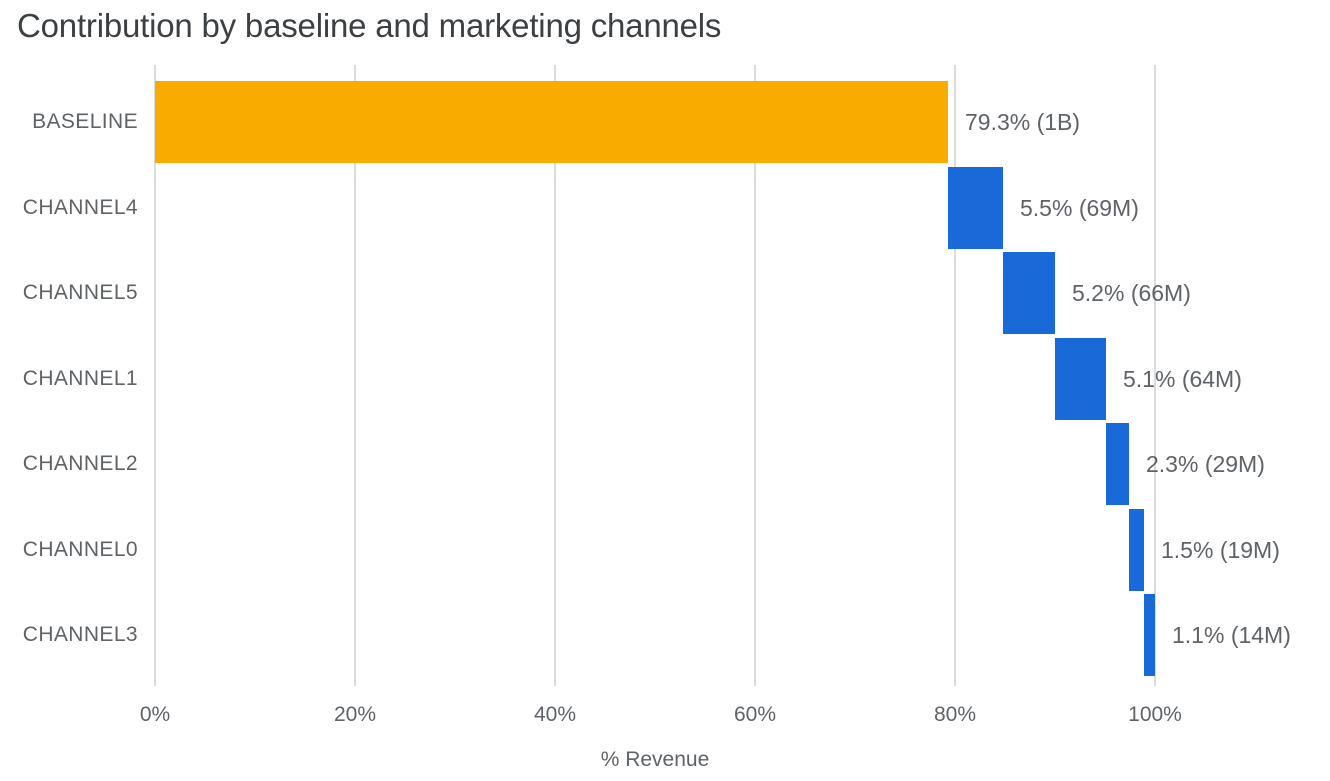 The width and height of the screenshot is (1330, 781). I want to click on bar-channel1, so click(1080, 378).